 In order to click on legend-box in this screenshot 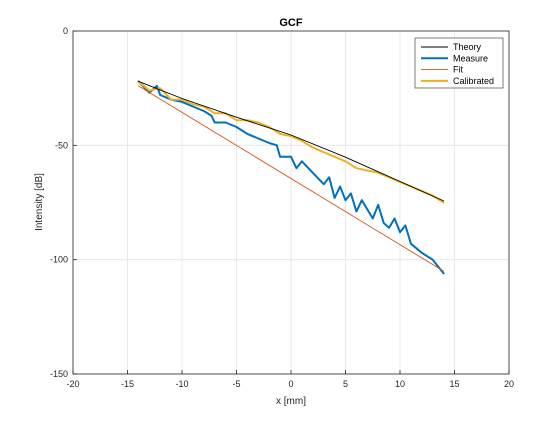, I will do `click(459, 63)`.